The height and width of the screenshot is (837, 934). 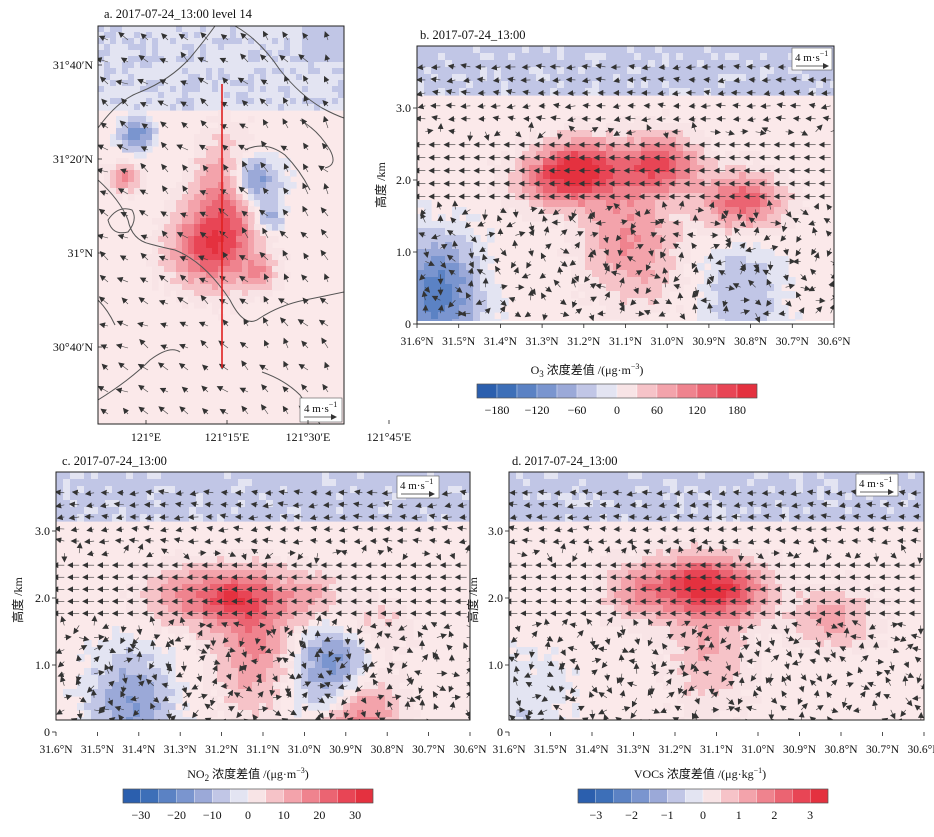 What do you see at coordinates (319, 815) in the screenshot?
I see `colorbar-tick-label: 20` at bounding box center [319, 815].